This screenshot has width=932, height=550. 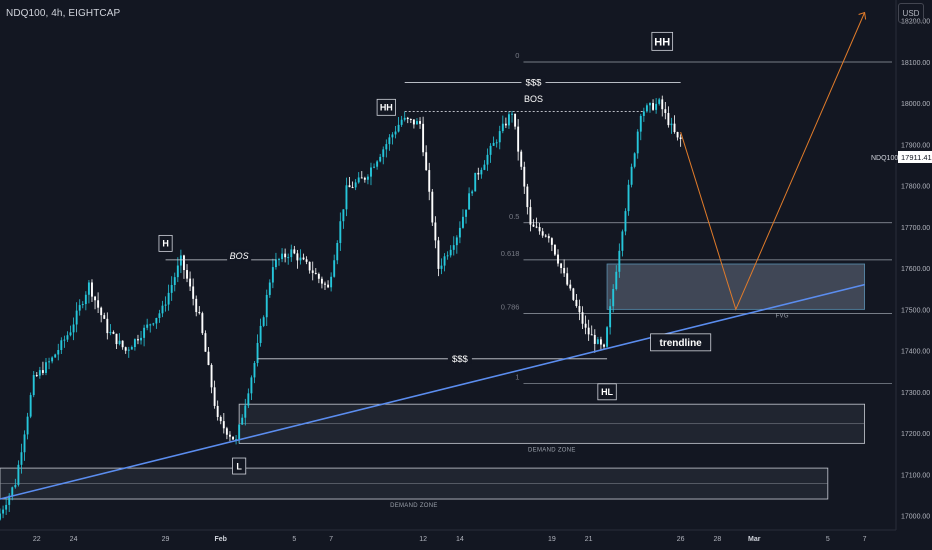 What do you see at coordinates (450, 539) in the screenshot?
I see `time-axis: 22 24 29 Feb 5 7 12 14 19 21 26 28 Mar 5 7` at bounding box center [450, 539].